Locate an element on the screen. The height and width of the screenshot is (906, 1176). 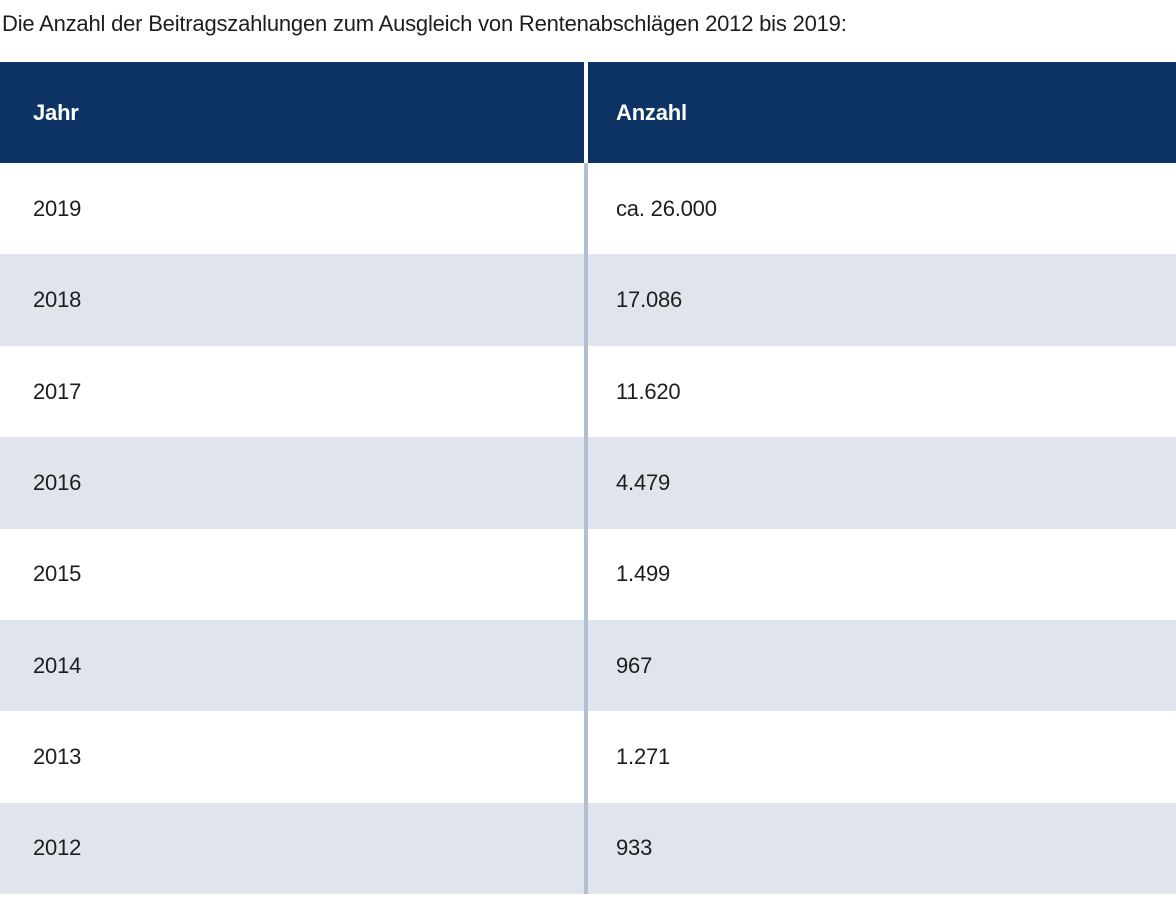
table-row: 2012 933 is located at coordinates (588, 848).